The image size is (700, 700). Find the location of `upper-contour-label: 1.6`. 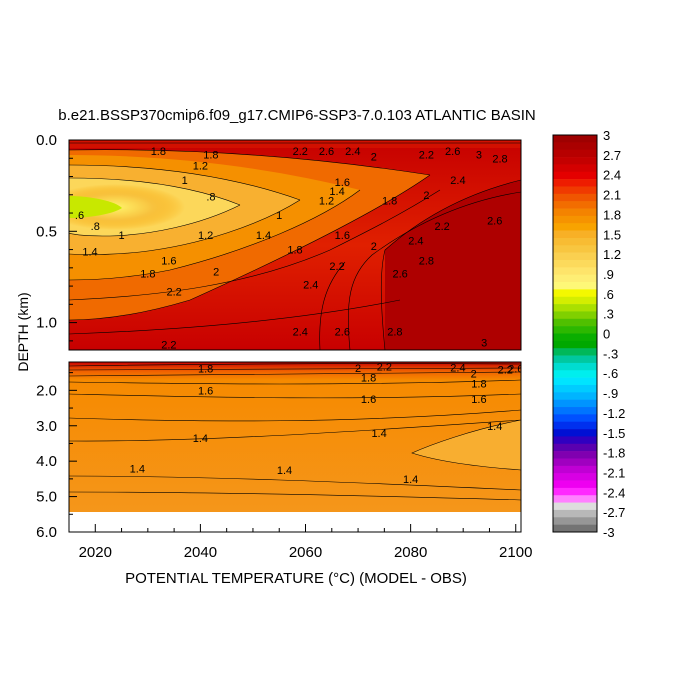

upper-contour-label: 1.6 is located at coordinates (342, 183).